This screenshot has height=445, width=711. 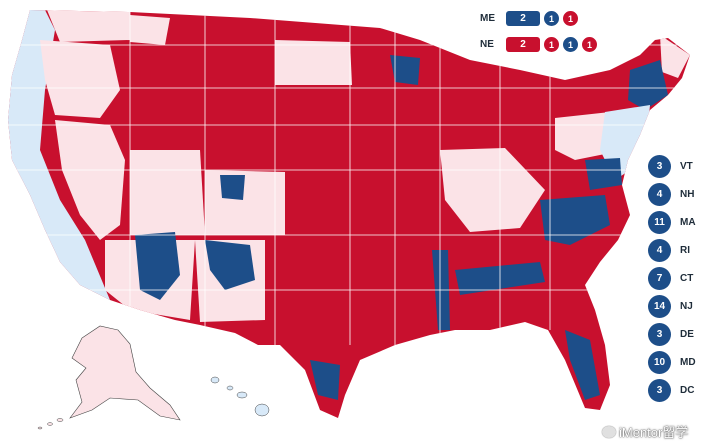 What do you see at coordinates (659, 222) in the screenshot?
I see `ev-count-badge: 11` at bounding box center [659, 222].